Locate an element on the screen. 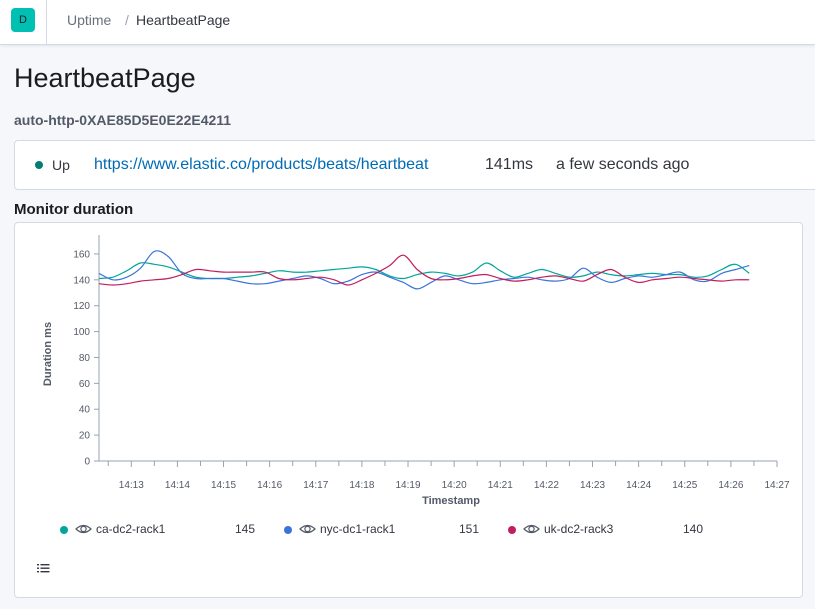  status-duration: 141ms is located at coordinates (509, 164).